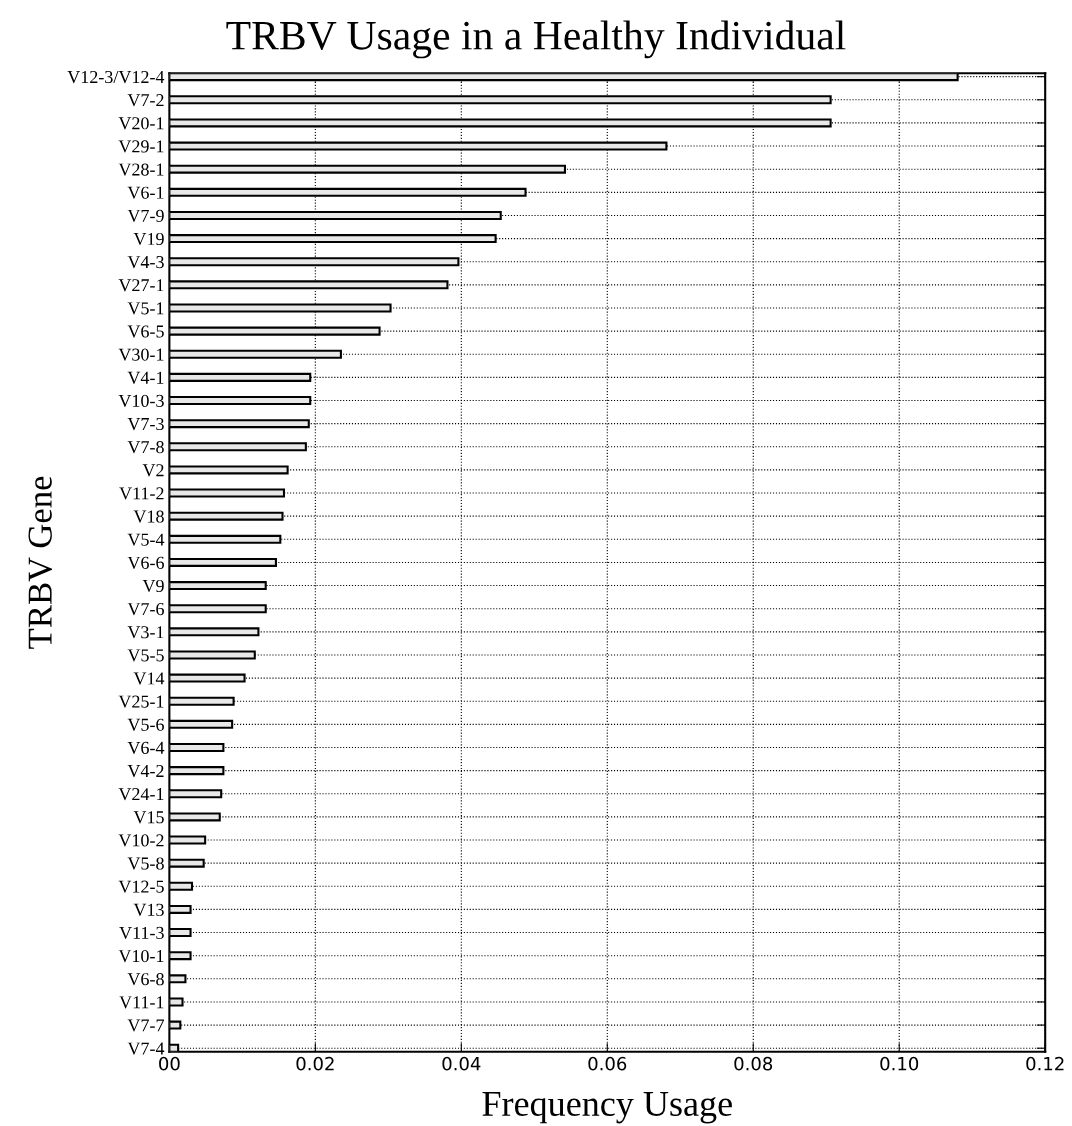 This screenshot has height=1126, width=1072. What do you see at coordinates (141, 493) in the screenshot?
I see `y-tick-label: V11-2` at bounding box center [141, 493].